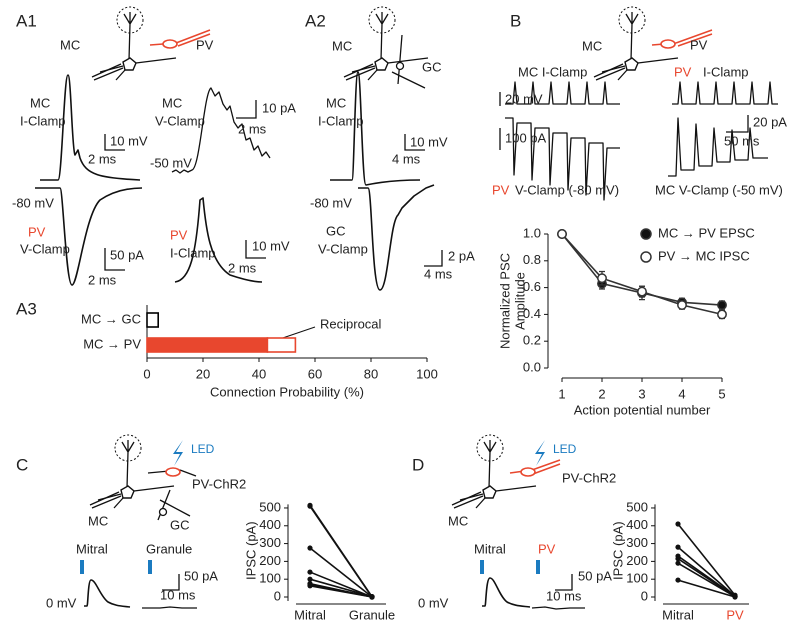 This screenshot has height=626, width=795. What do you see at coordinates (770, 121) in the screenshot?
I see `scale-label: 20 pA` at bounding box center [770, 121].